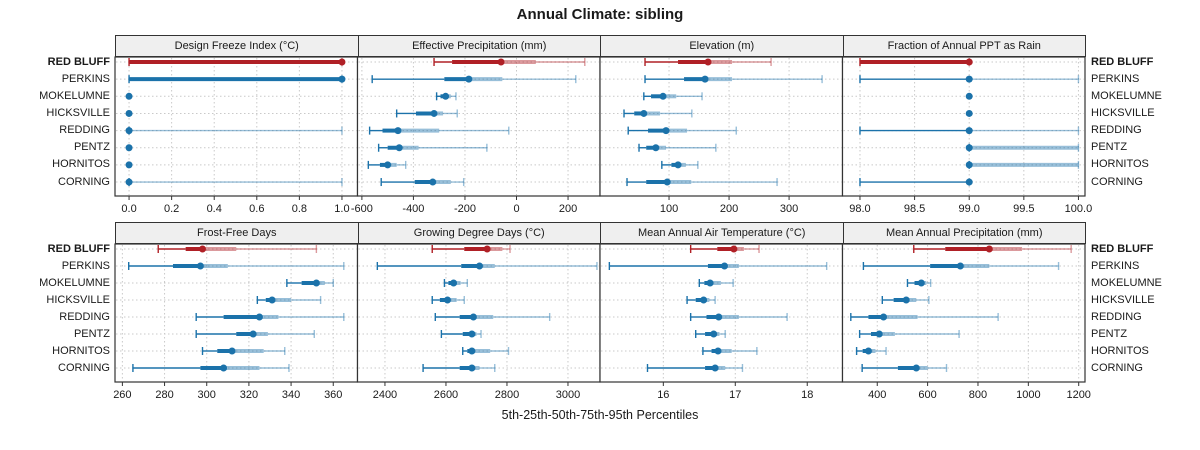 The height and width of the screenshot is (450, 1200). Describe the element at coordinates (927, 395) in the screenshot. I see `svg-text: 600` at that location.